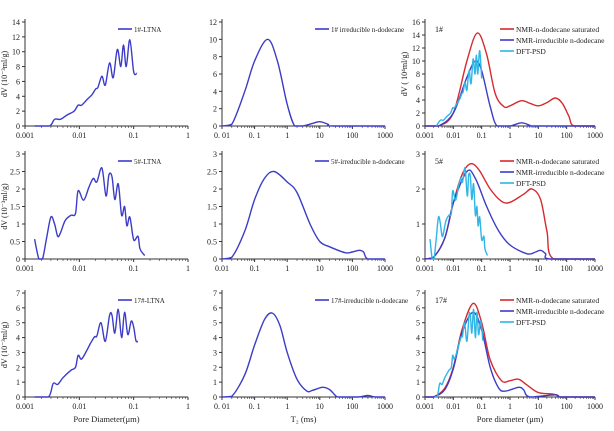  I want to click on legend-label: 17#-irreducible n-dodecane, so click(369, 301).